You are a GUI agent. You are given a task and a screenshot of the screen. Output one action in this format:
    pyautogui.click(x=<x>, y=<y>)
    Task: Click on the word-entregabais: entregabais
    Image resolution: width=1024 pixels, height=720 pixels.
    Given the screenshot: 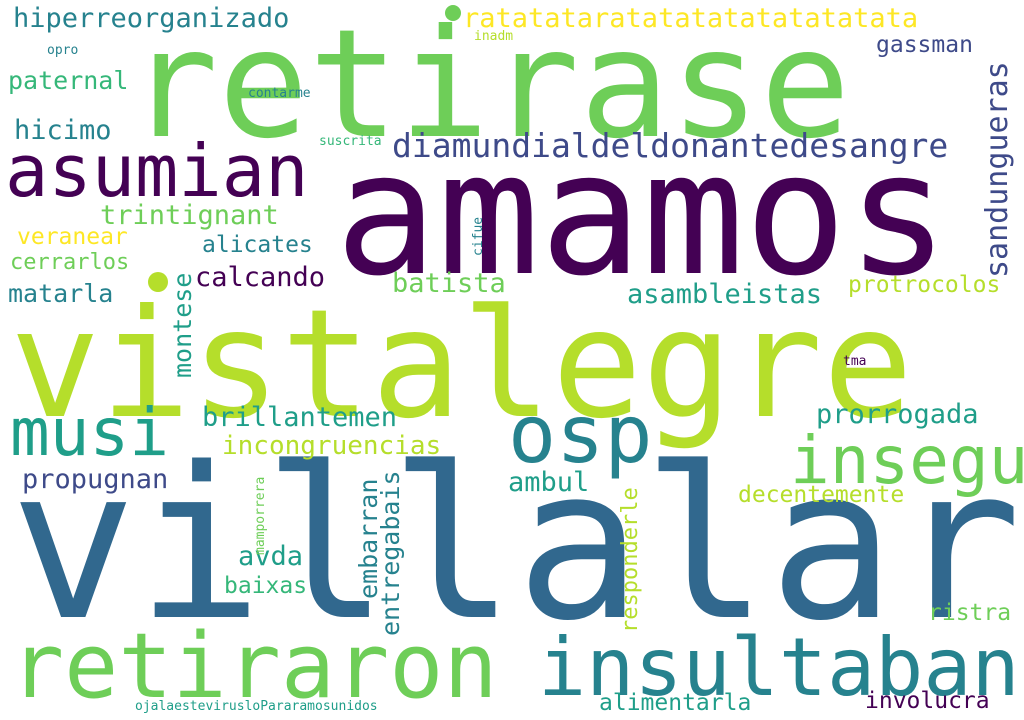 What is the action you would take?
    pyautogui.click(x=390, y=553)
    